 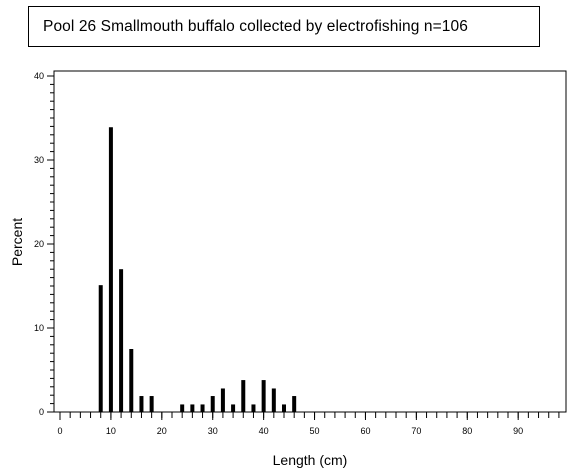 What do you see at coordinates (518, 431) in the screenshot?
I see `x-tick-label: 90` at bounding box center [518, 431].